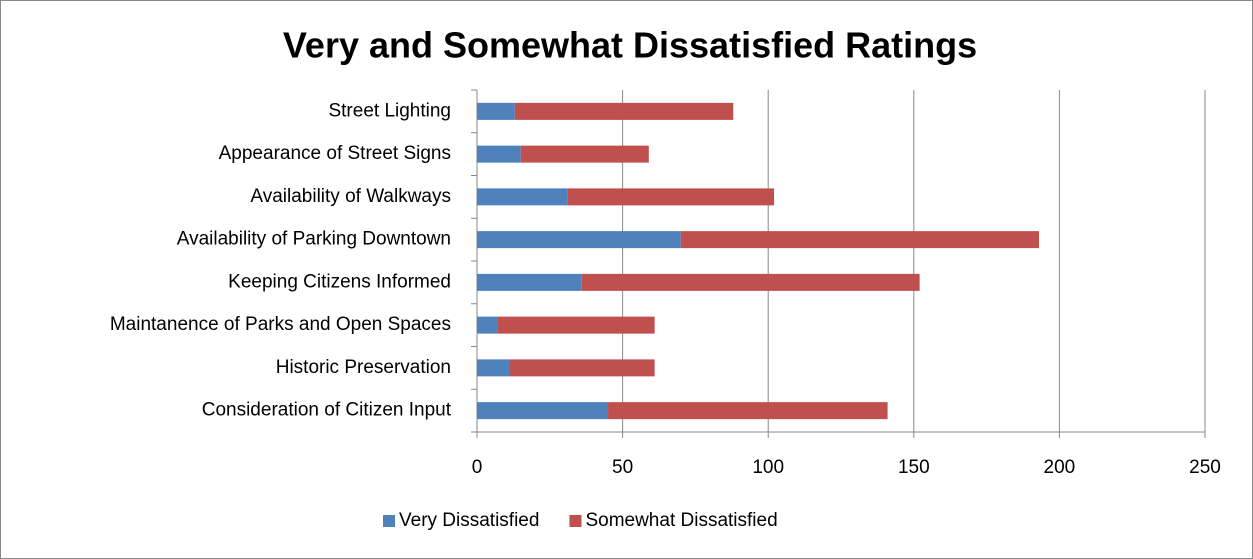 The height and width of the screenshot is (559, 1253). What do you see at coordinates (1060, 467) in the screenshot?
I see `x-tick-label: 200` at bounding box center [1060, 467].